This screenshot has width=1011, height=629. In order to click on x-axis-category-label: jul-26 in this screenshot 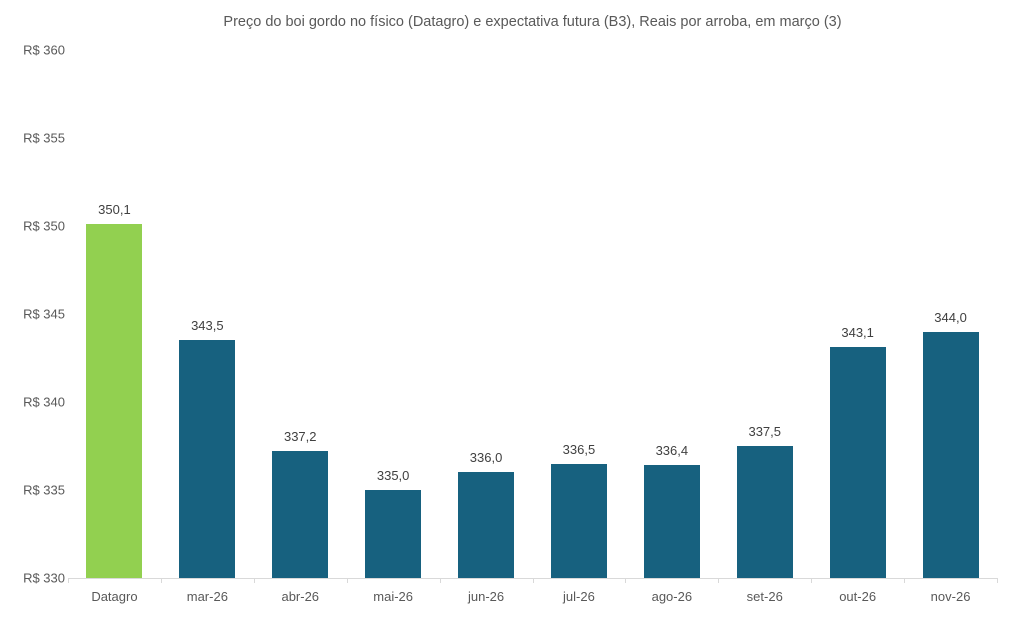, I will do `click(579, 596)`.